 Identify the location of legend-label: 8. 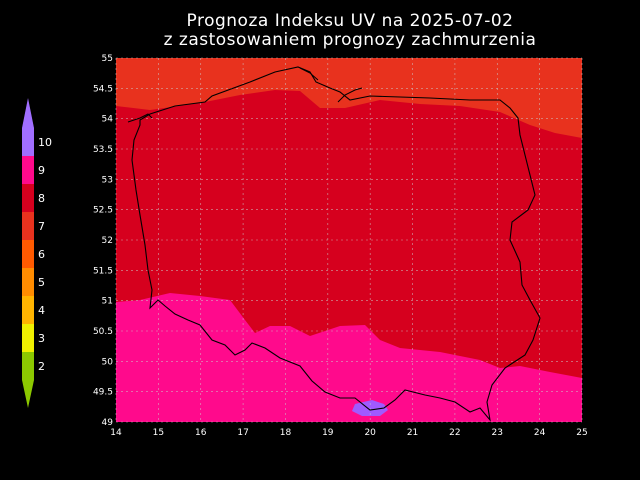
(41, 198).